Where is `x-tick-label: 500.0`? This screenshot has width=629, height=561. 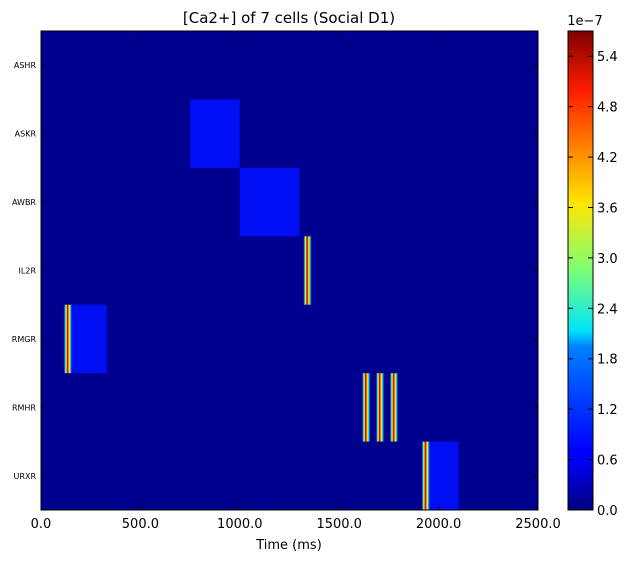
x-tick-label: 500.0 is located at coordinates (140, 524).